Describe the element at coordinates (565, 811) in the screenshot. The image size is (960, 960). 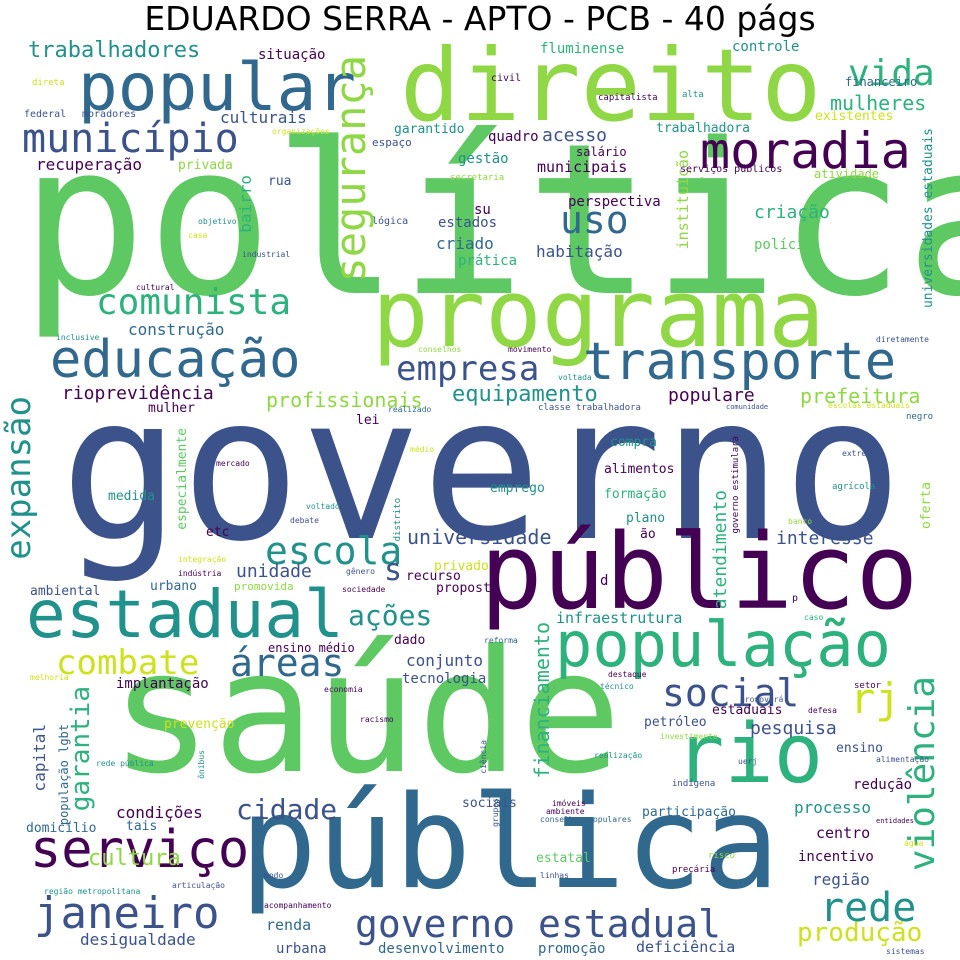
I see `word: ambiente` at that location.